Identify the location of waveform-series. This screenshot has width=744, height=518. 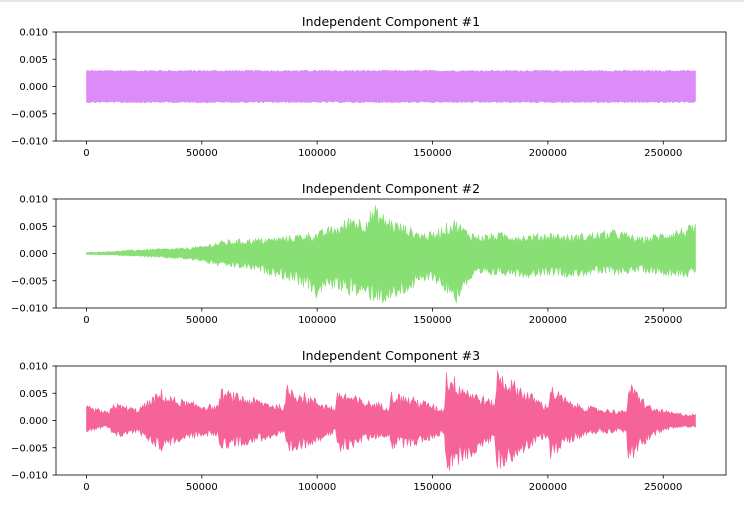
(391, 86).